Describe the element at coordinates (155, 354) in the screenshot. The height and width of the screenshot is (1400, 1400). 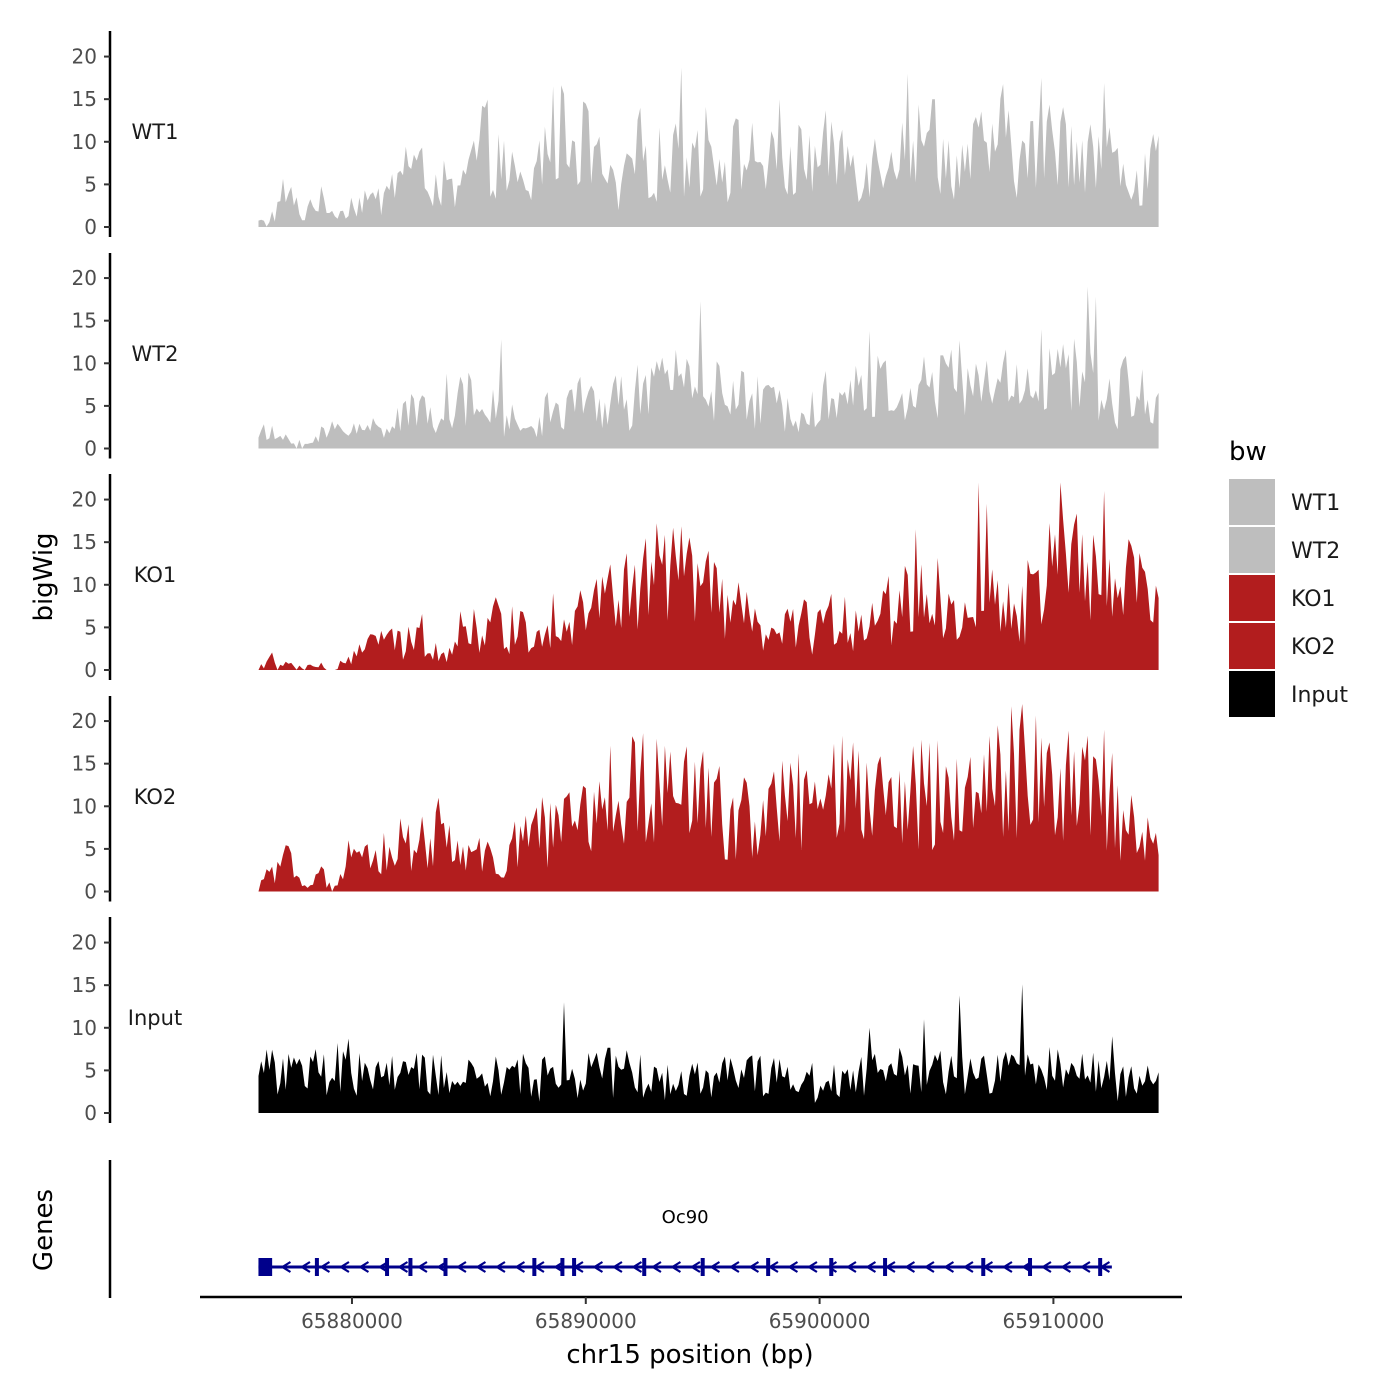
I see `track-name-label: WT2` at that location.